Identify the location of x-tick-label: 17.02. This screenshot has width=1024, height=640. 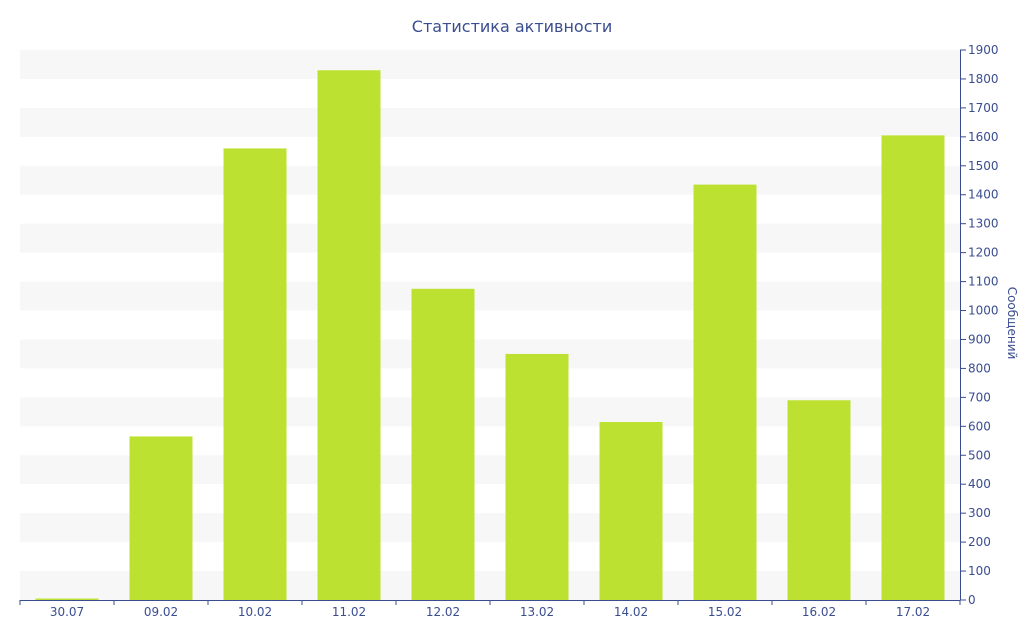
(913, 612).